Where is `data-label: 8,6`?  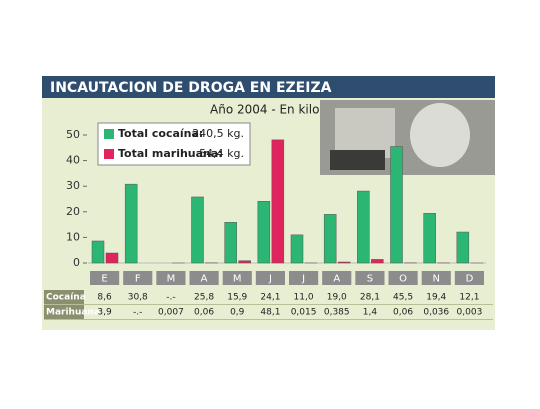 data-label: 8,6 is located at coordinates (104, 298).